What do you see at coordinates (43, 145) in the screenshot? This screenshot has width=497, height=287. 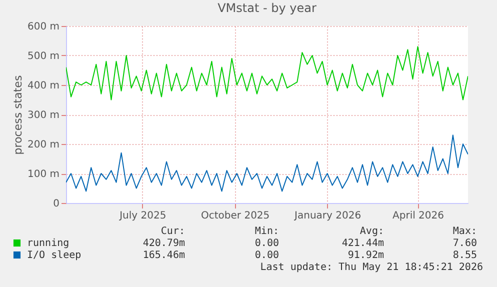 I see `y-tick-label: 200 m` at bounding box center [43, 145].